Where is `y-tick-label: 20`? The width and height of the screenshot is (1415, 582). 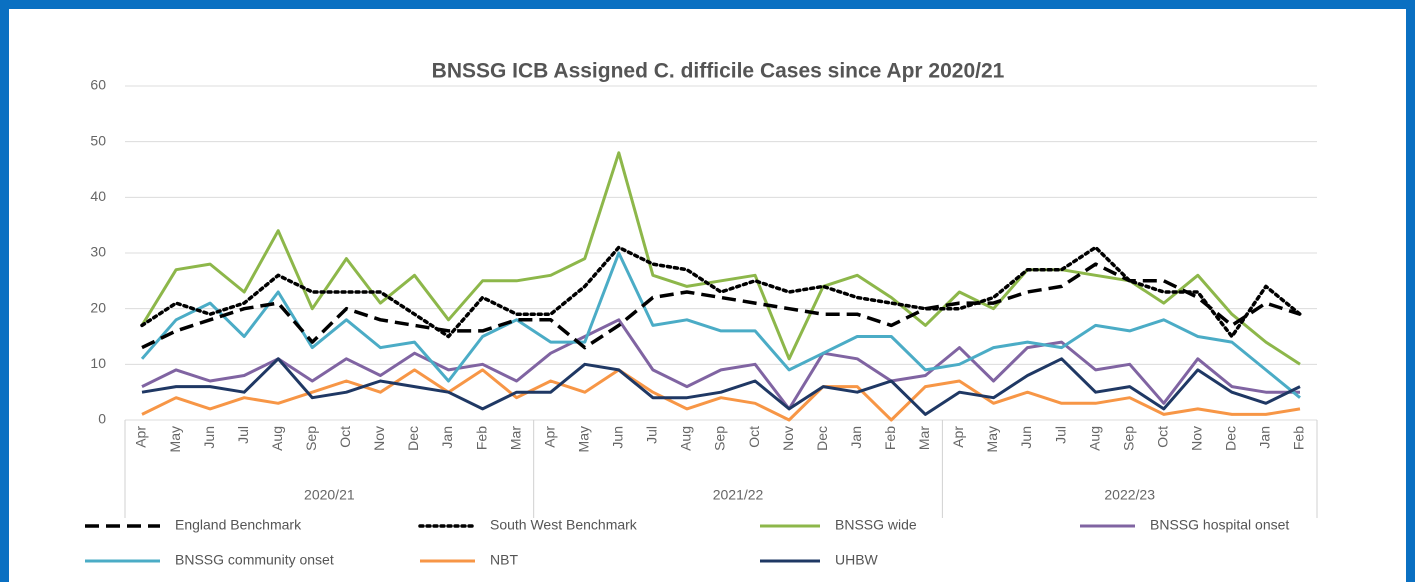
y-tick-label: 20 is located at coordinates (98, 307).